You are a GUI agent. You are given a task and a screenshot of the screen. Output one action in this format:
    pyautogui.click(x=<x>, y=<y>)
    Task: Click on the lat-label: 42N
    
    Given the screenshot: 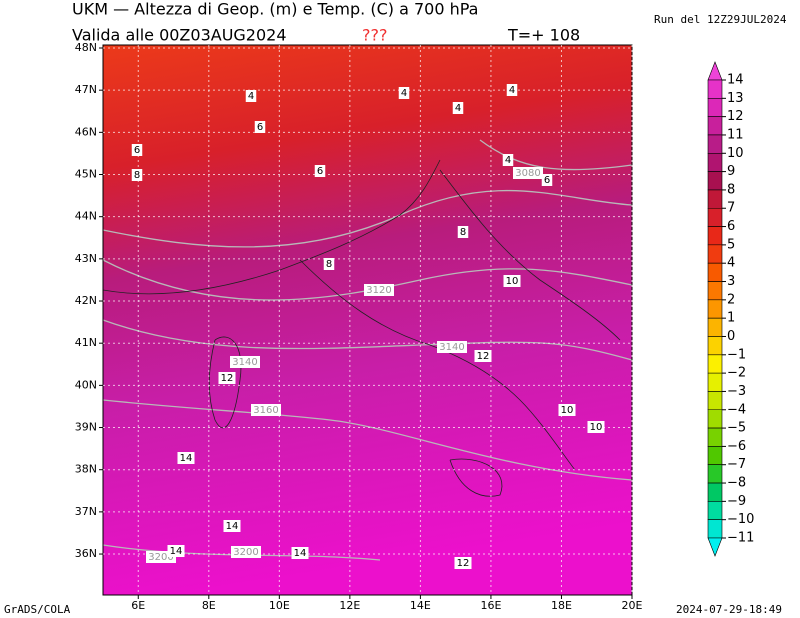 What is the action you would take?
    pyautogui.click(x=86, y=300)
    